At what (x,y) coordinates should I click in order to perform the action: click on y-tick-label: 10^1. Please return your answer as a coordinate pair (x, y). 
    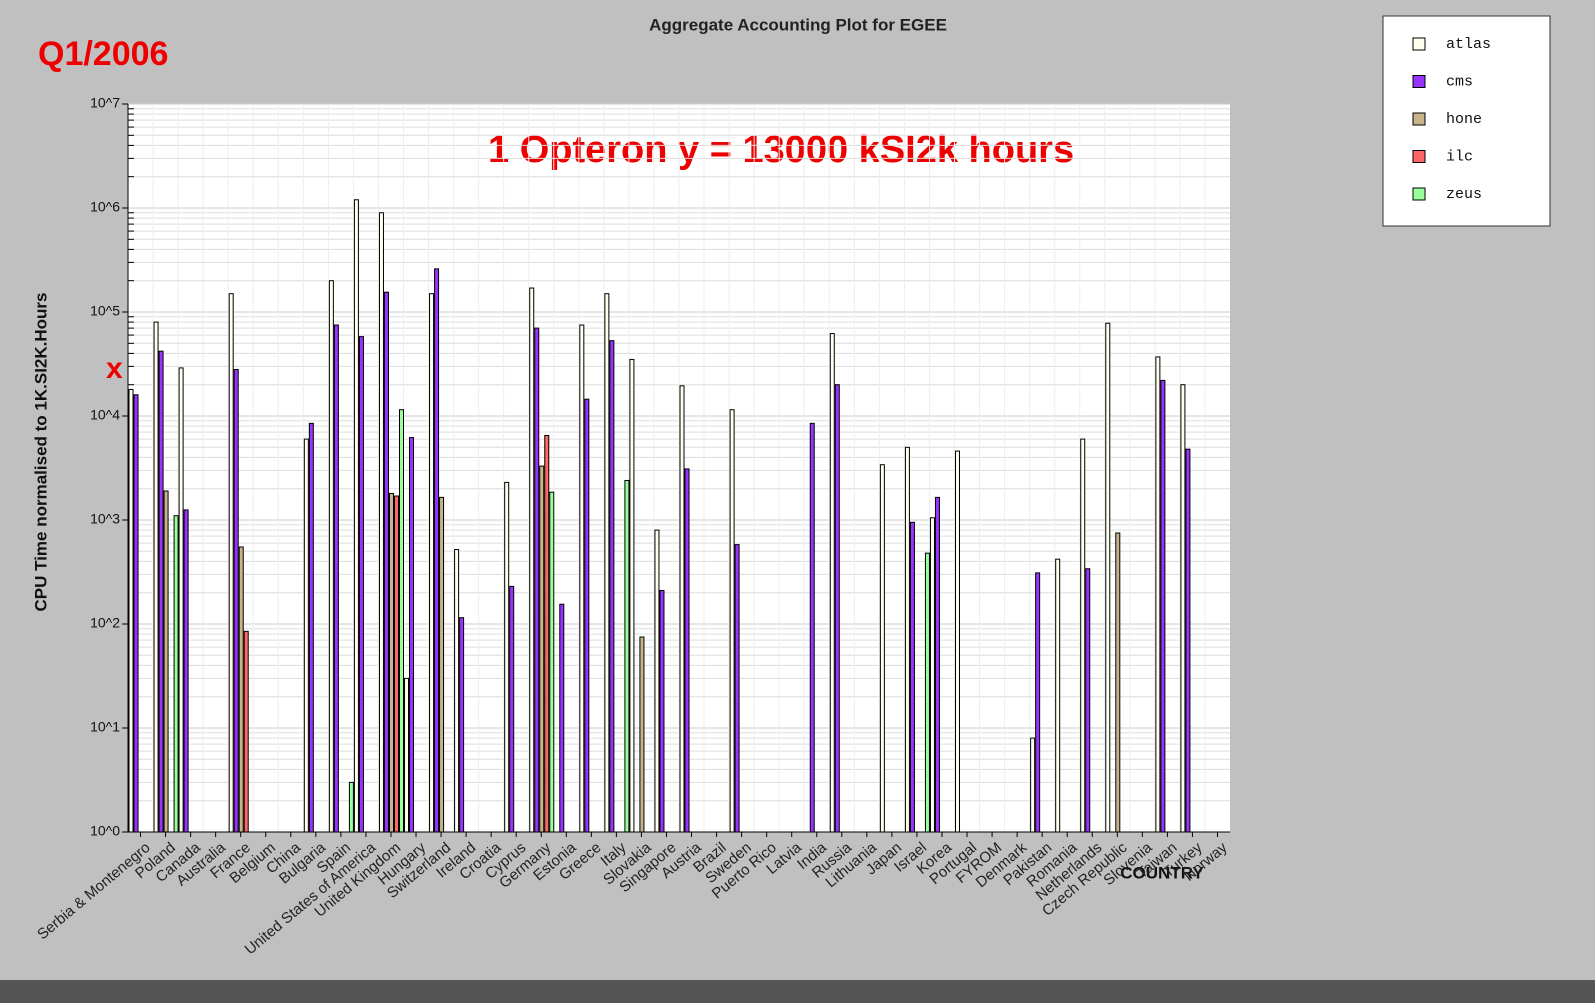
    Looking at the image, I should click on (105, 727).